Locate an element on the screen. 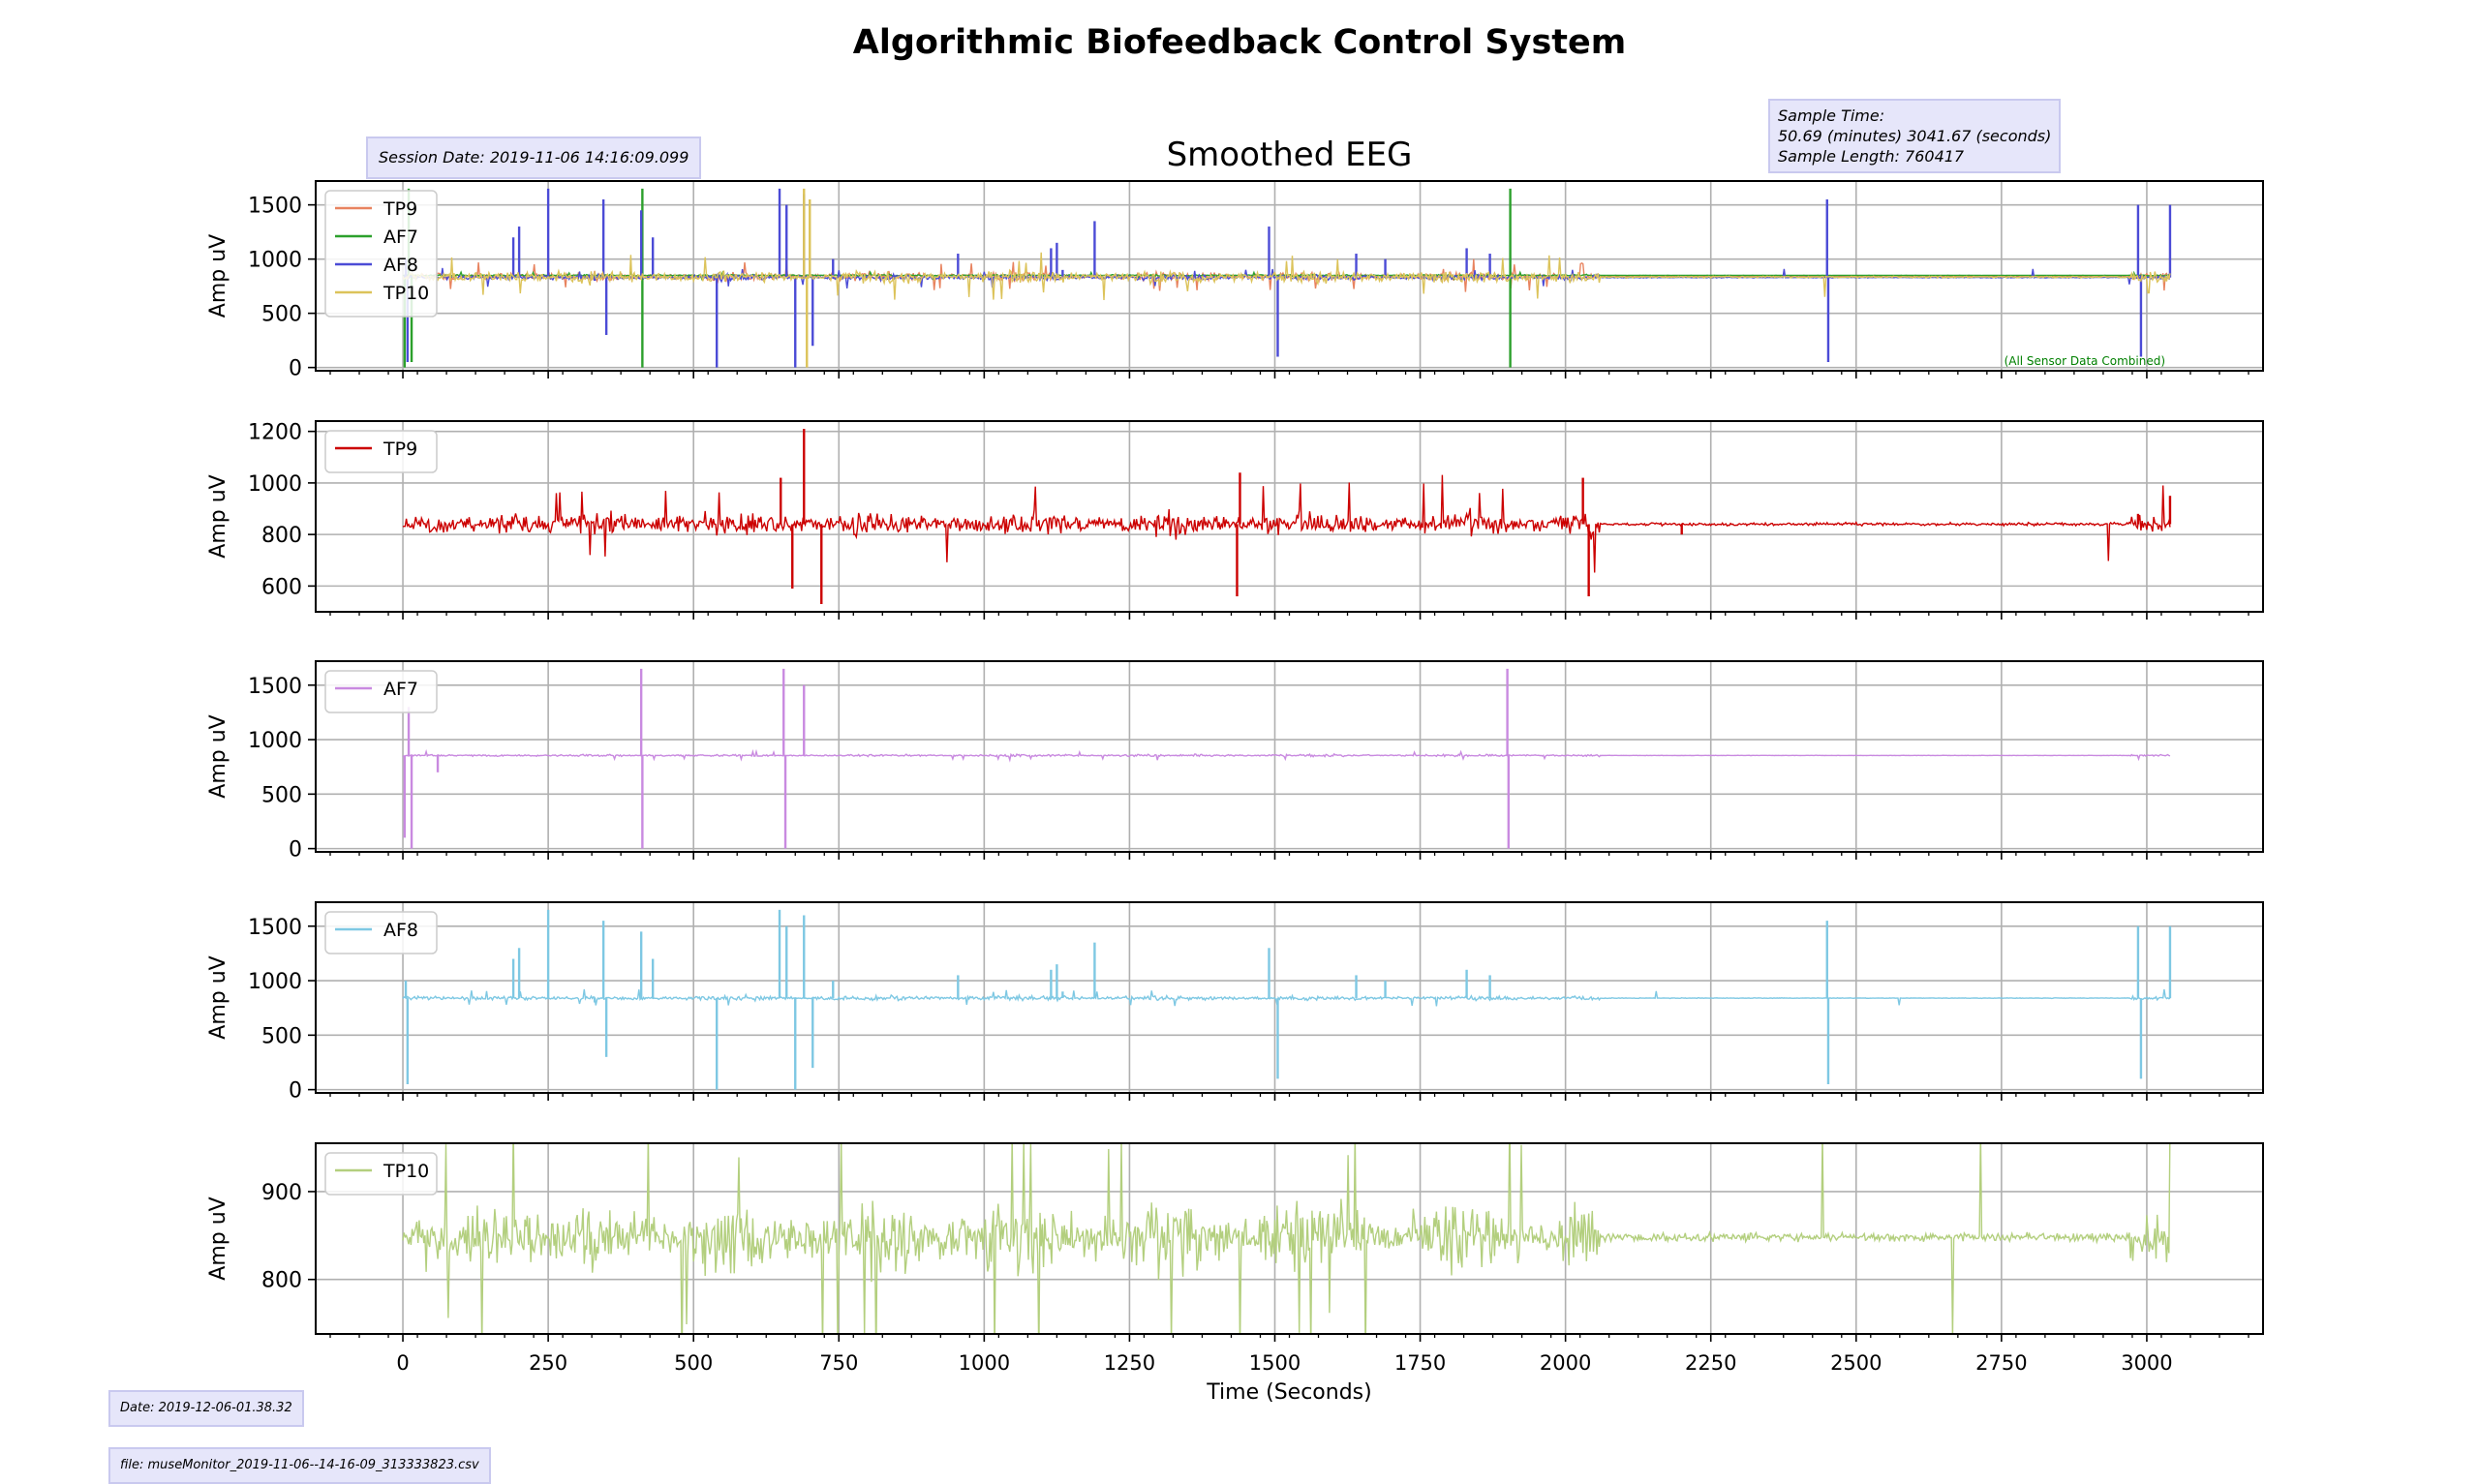 The height and width of the screenshot is (1484, 2479). chart-title: Smoothed EEG is located at coordinates (1290, 155).